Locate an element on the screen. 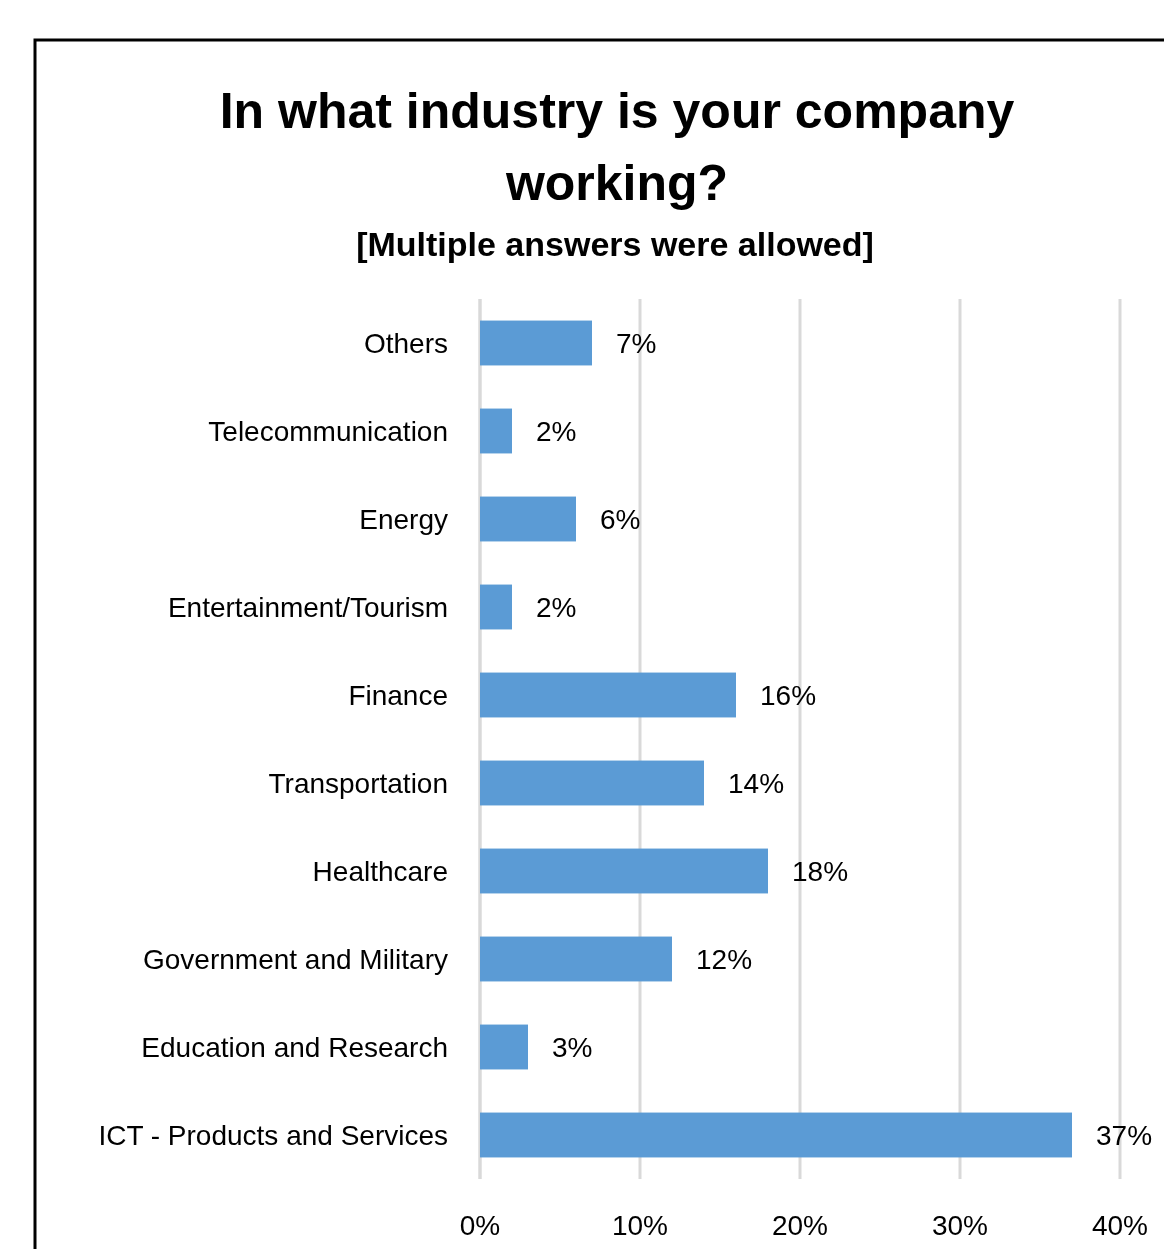 The image size is (1164, 1249). data-label: 3% is located at coordinates (572, 1047).